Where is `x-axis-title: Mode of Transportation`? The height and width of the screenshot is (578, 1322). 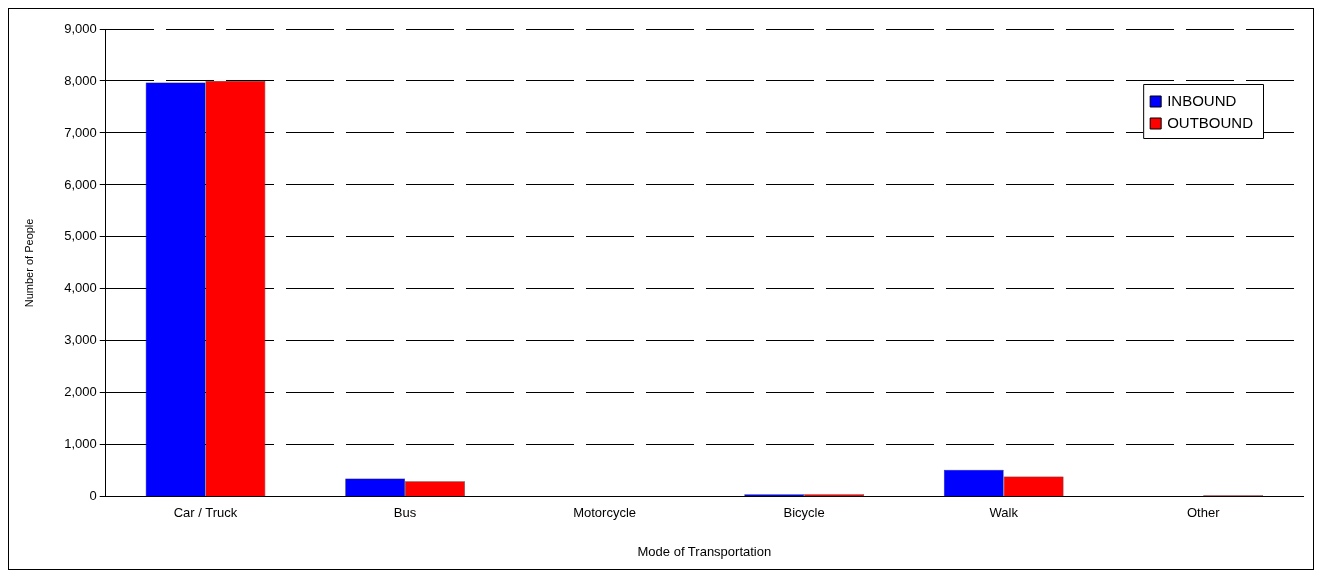
x-axis-title: Mode of Transportation is located at coordinates (704, 551).